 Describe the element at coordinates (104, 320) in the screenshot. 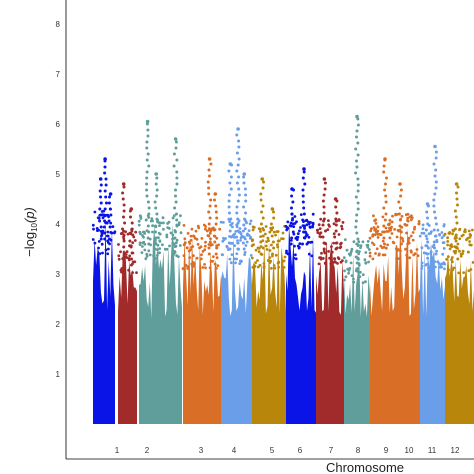

I see `chromosome-1-density` at that location.